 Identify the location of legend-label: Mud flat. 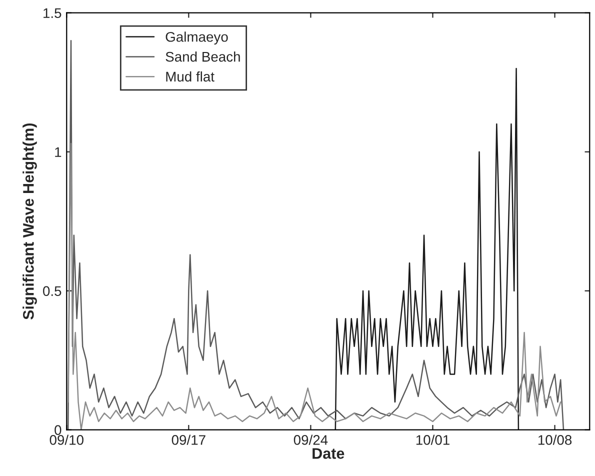
(190, 76).